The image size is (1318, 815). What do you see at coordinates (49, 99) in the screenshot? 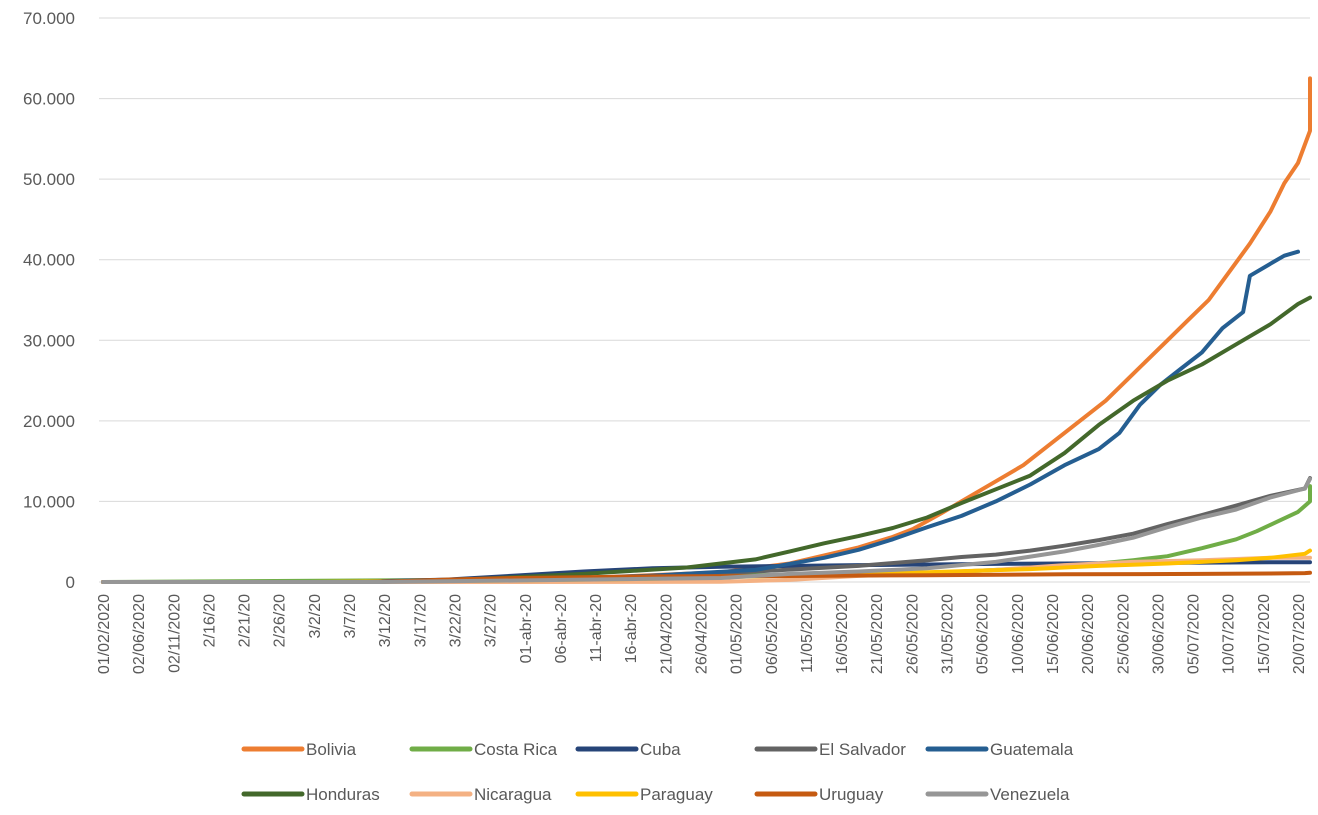
I see `y-tick-label: 60.000` at bounding box center [49, 99].